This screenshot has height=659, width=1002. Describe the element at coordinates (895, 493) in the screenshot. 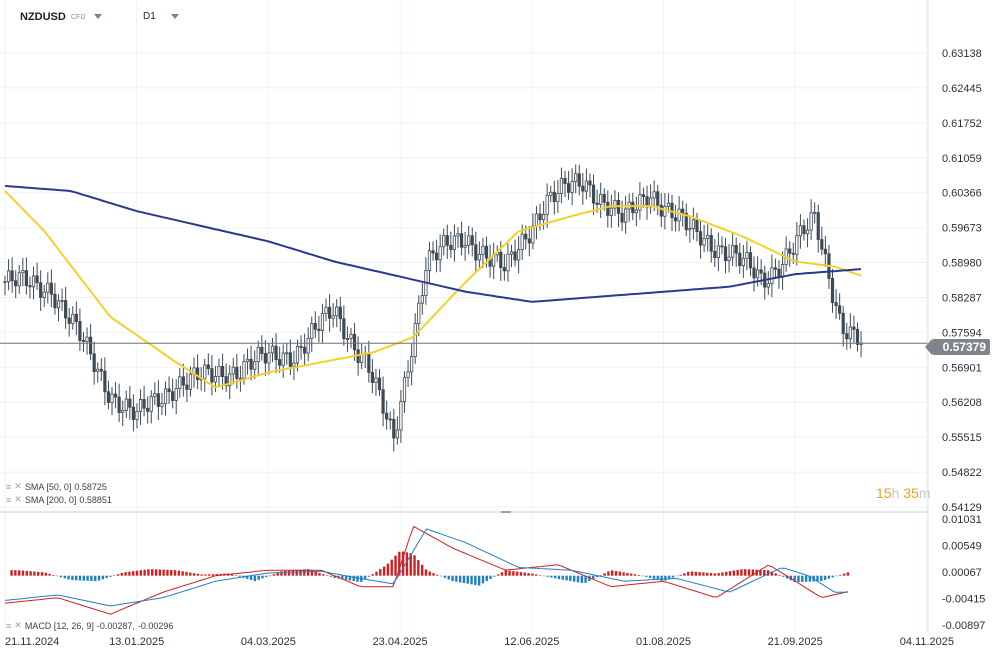

I see `countdown-hours-unit: h` at that location.